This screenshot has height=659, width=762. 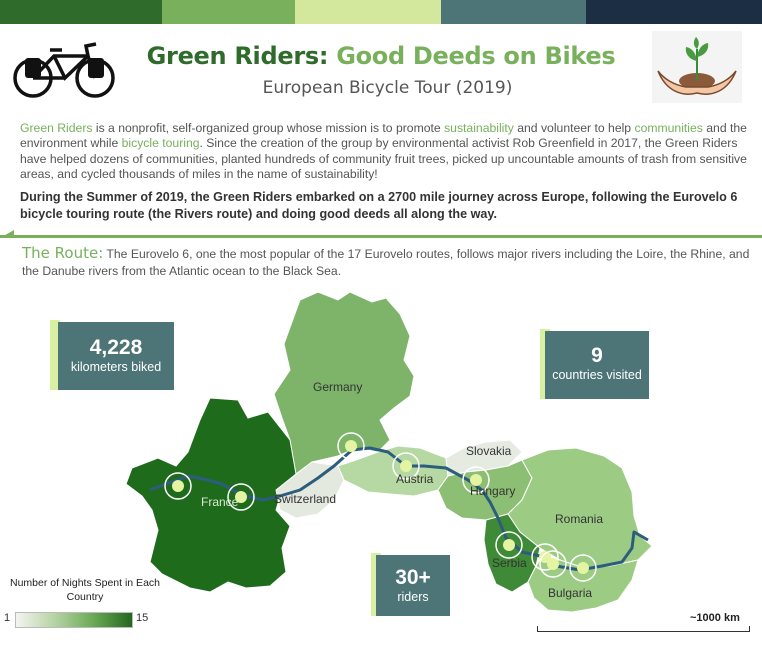 What do you see at coordinates (310, 490) in the screenshot?
I see `country-switzerland` at bounding box center [310, 490].